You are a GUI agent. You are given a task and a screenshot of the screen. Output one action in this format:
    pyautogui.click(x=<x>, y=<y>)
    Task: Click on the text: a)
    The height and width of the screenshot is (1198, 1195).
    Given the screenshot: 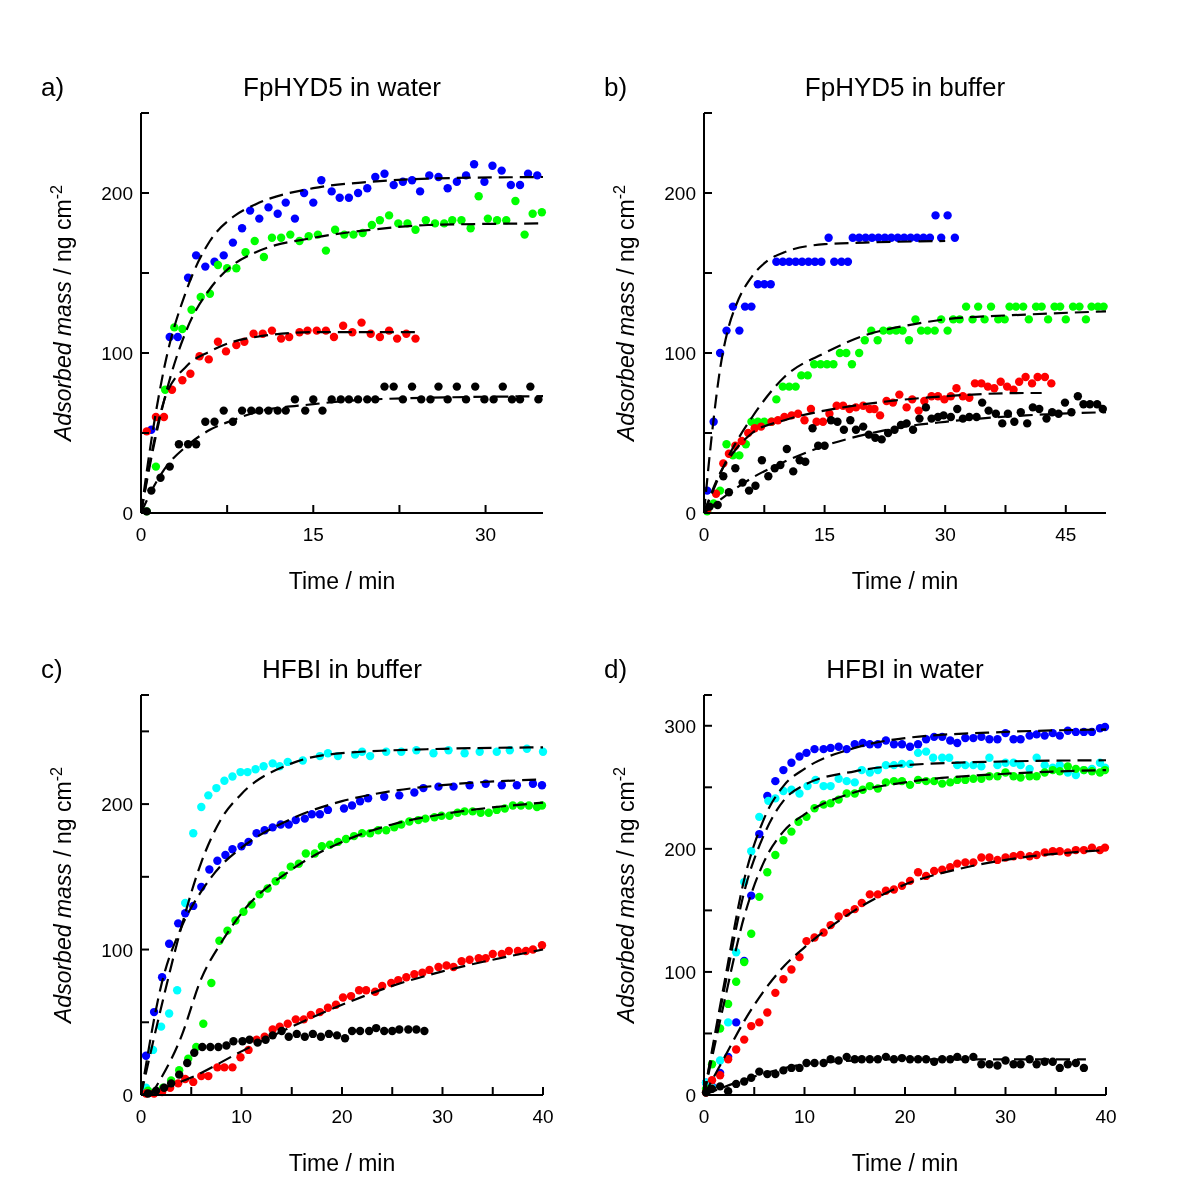 What is the action you would take?
    pyautogui.click(x=53, y=87)
    